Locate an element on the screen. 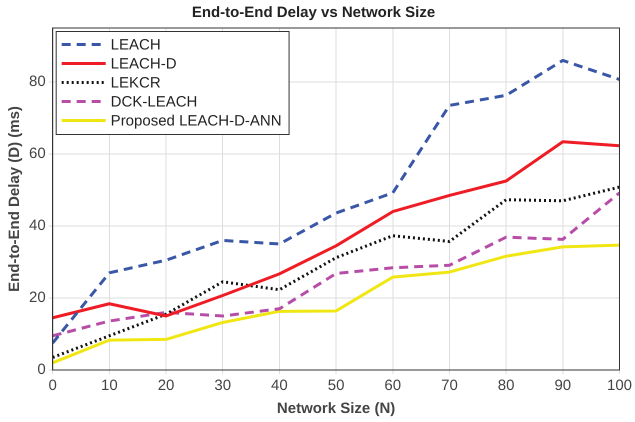 The image size is (635, 422). x-tick-label: 0 is located at coordinates (52, 385).